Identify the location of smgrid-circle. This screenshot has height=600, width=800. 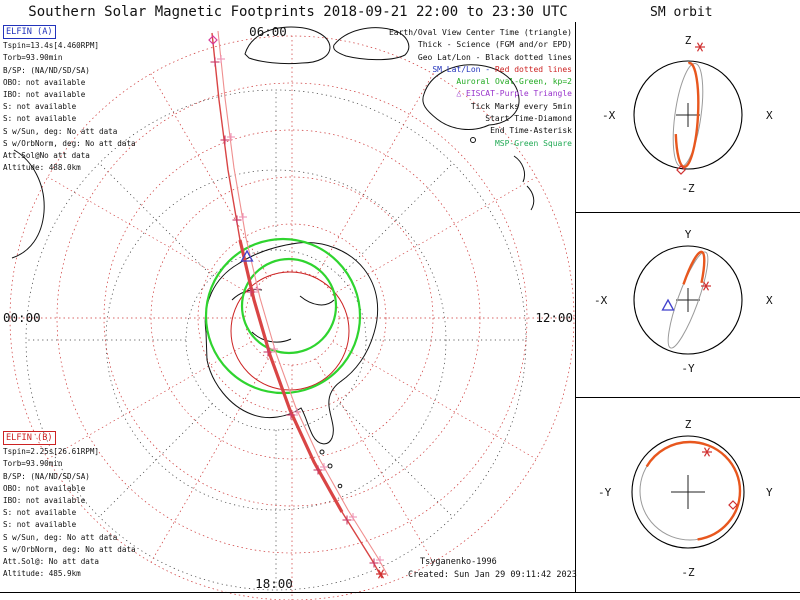
(292, 318).